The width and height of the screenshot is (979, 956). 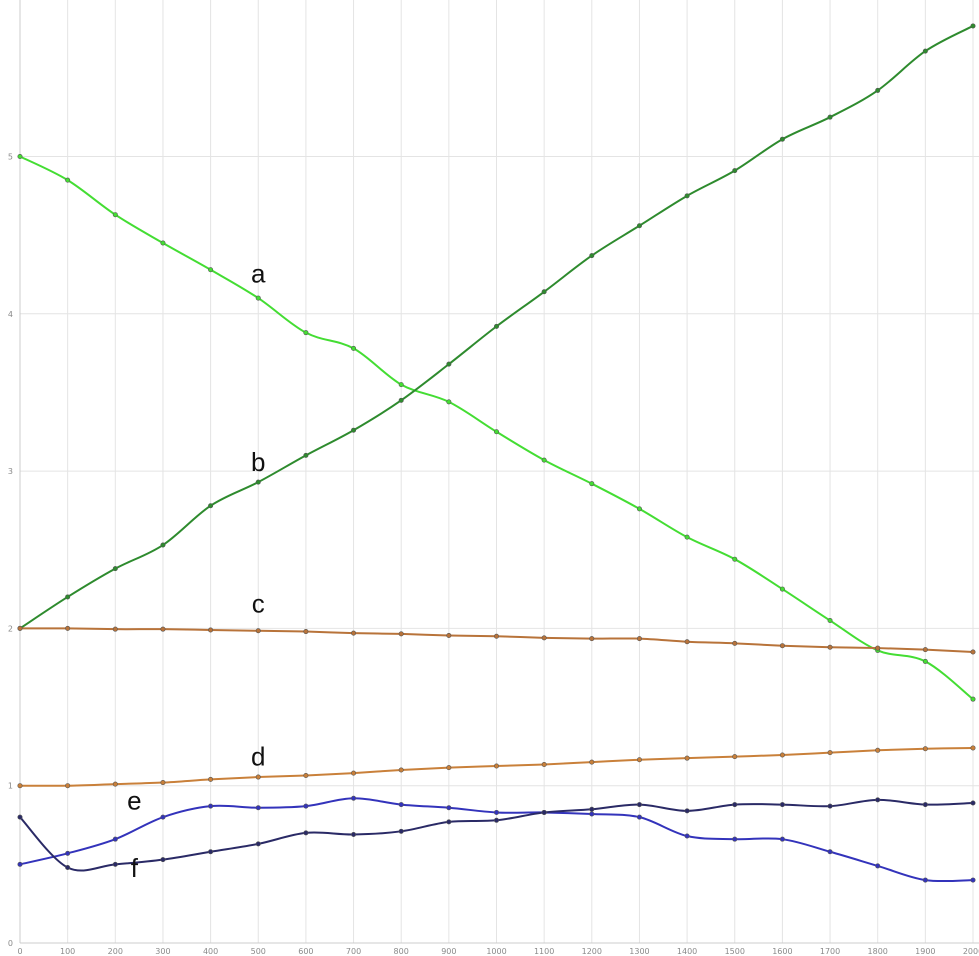 I want to click on x-tick-label: 0, so click(x=19, y=951).